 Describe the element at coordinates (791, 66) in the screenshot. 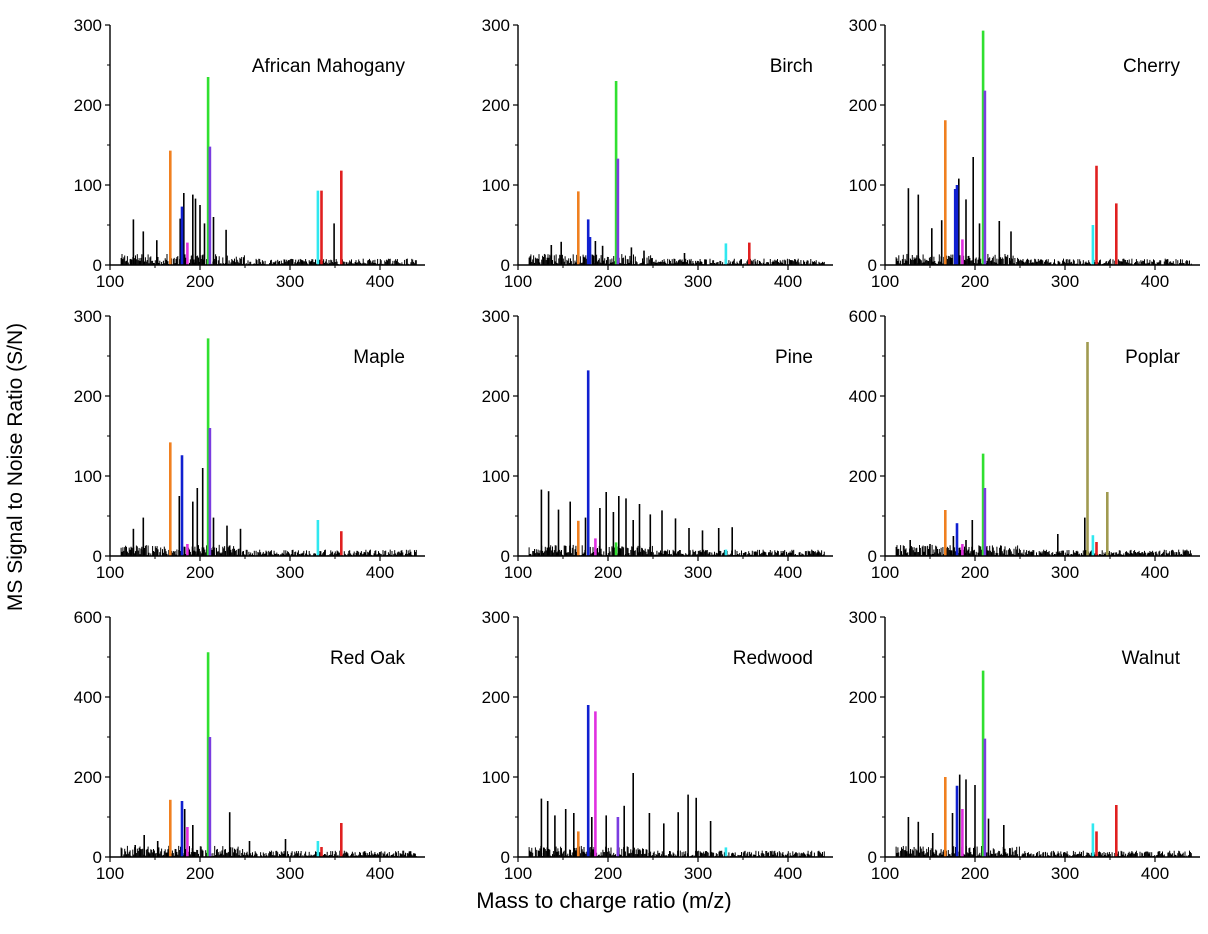

I see `panel-title: Birch` at that location.